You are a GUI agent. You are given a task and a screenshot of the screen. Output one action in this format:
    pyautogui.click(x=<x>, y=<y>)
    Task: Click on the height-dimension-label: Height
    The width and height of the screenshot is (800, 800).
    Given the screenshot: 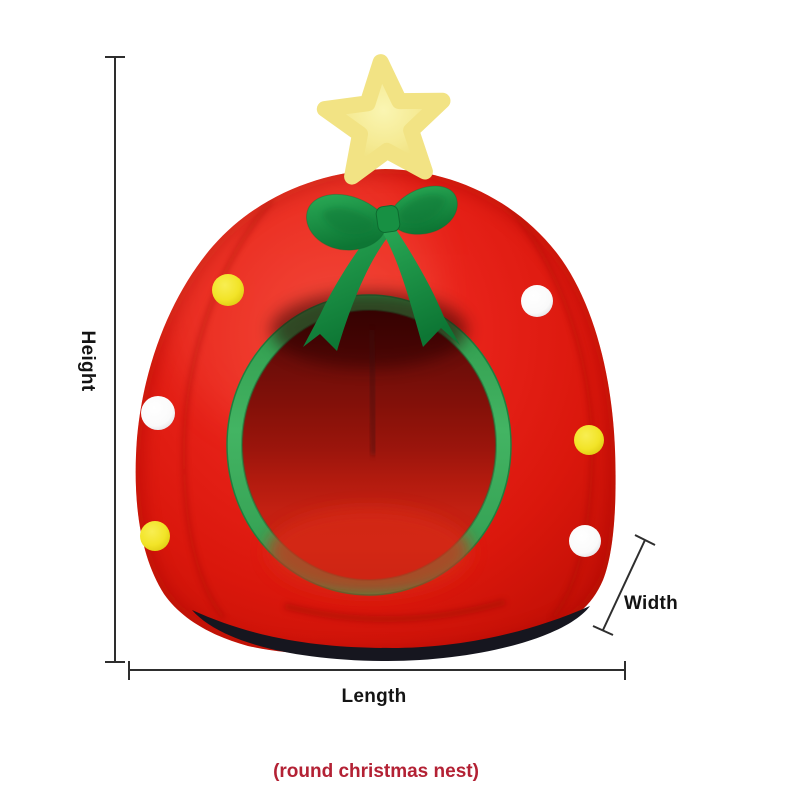 What is the action you would take?
    pyautogui.click(x=87, y=361)
    